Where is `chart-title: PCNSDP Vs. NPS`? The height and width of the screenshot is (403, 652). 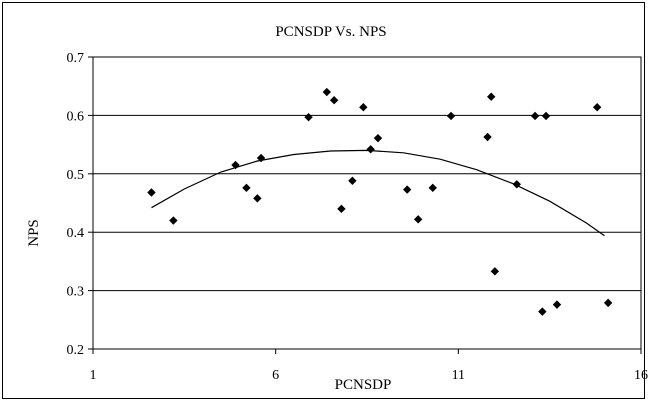 chart-title: PCNSDP Vs. NPS is located at coordinates (330, 32).